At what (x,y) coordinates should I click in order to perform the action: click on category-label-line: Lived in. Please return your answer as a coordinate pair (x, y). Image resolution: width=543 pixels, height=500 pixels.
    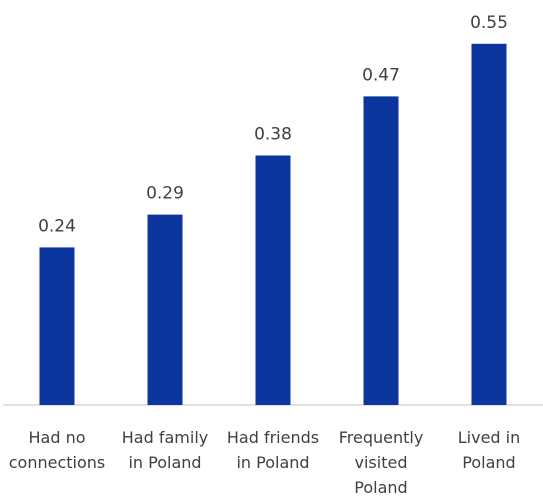
    Looking at the image, I should click on (489, 437).